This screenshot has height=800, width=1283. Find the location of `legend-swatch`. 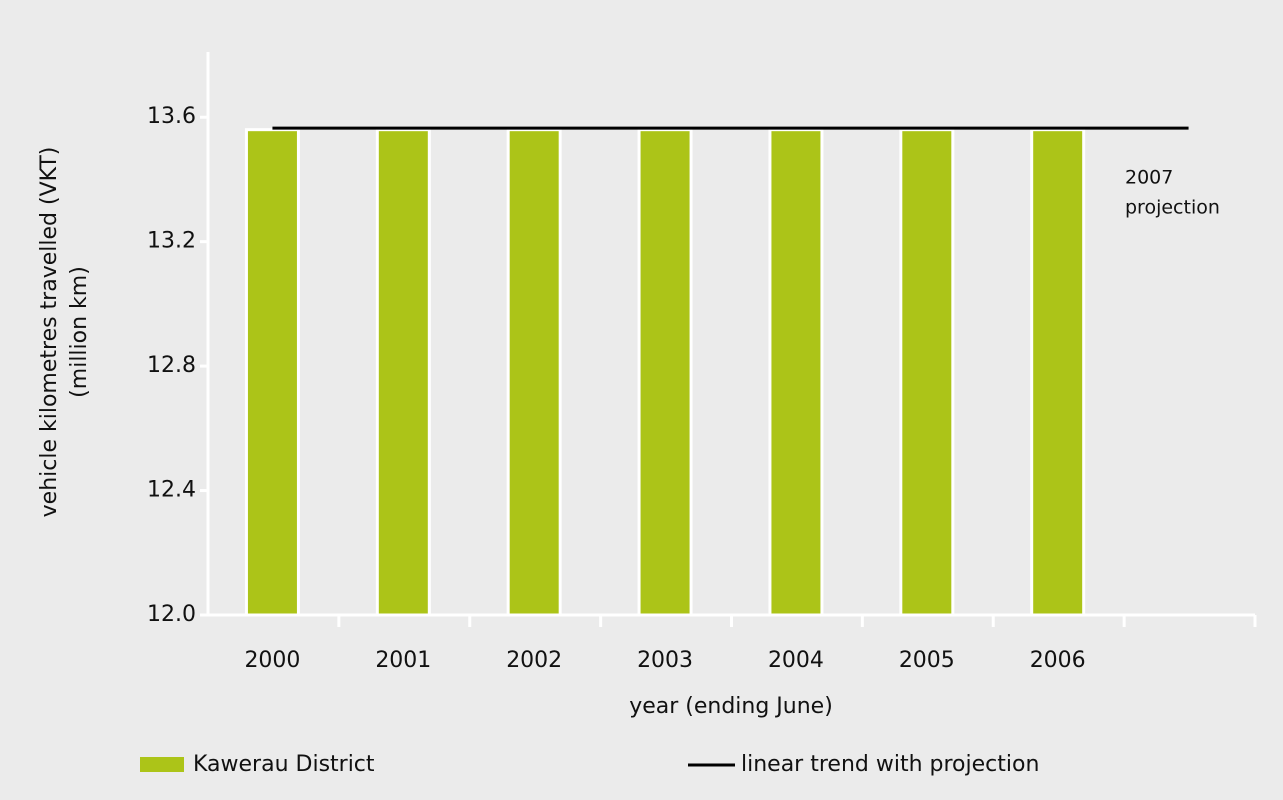

legend-swatch is located at coordinates (162, 764).